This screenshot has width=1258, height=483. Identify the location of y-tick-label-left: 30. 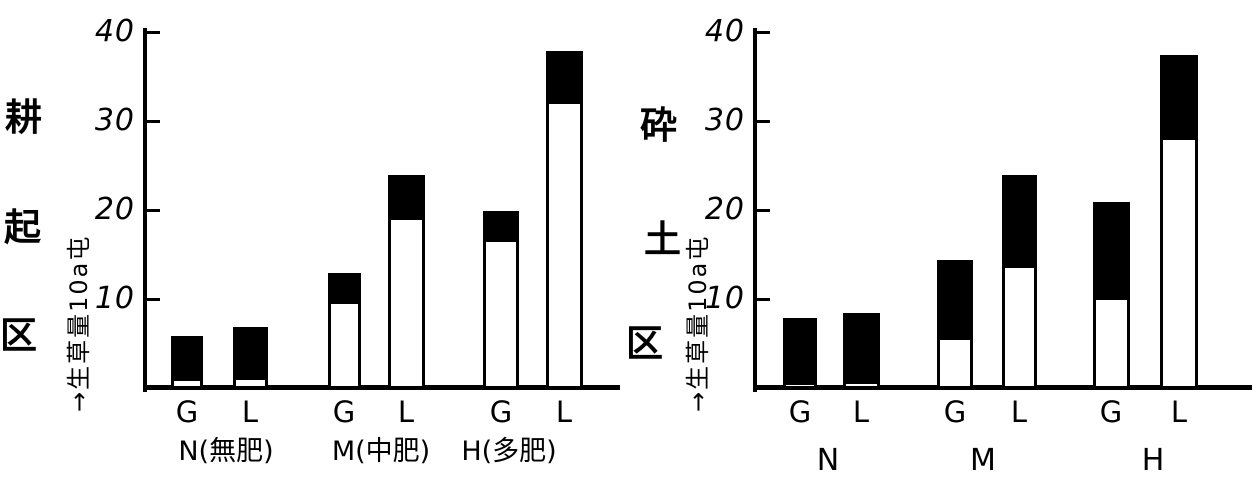
(114, 120).